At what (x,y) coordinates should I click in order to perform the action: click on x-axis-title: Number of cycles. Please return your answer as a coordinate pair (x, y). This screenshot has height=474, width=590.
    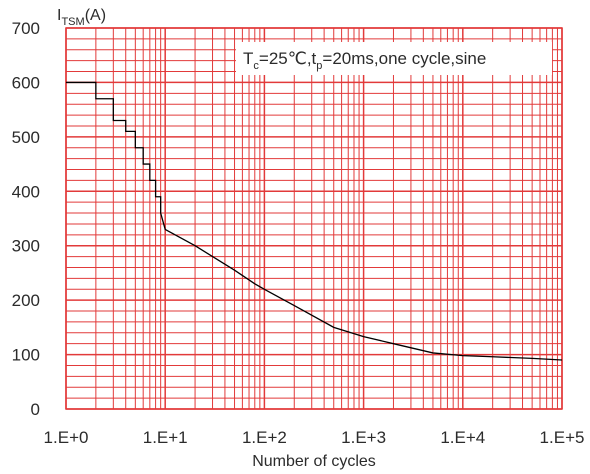
    Looking at the image, I should click on (314, 461).